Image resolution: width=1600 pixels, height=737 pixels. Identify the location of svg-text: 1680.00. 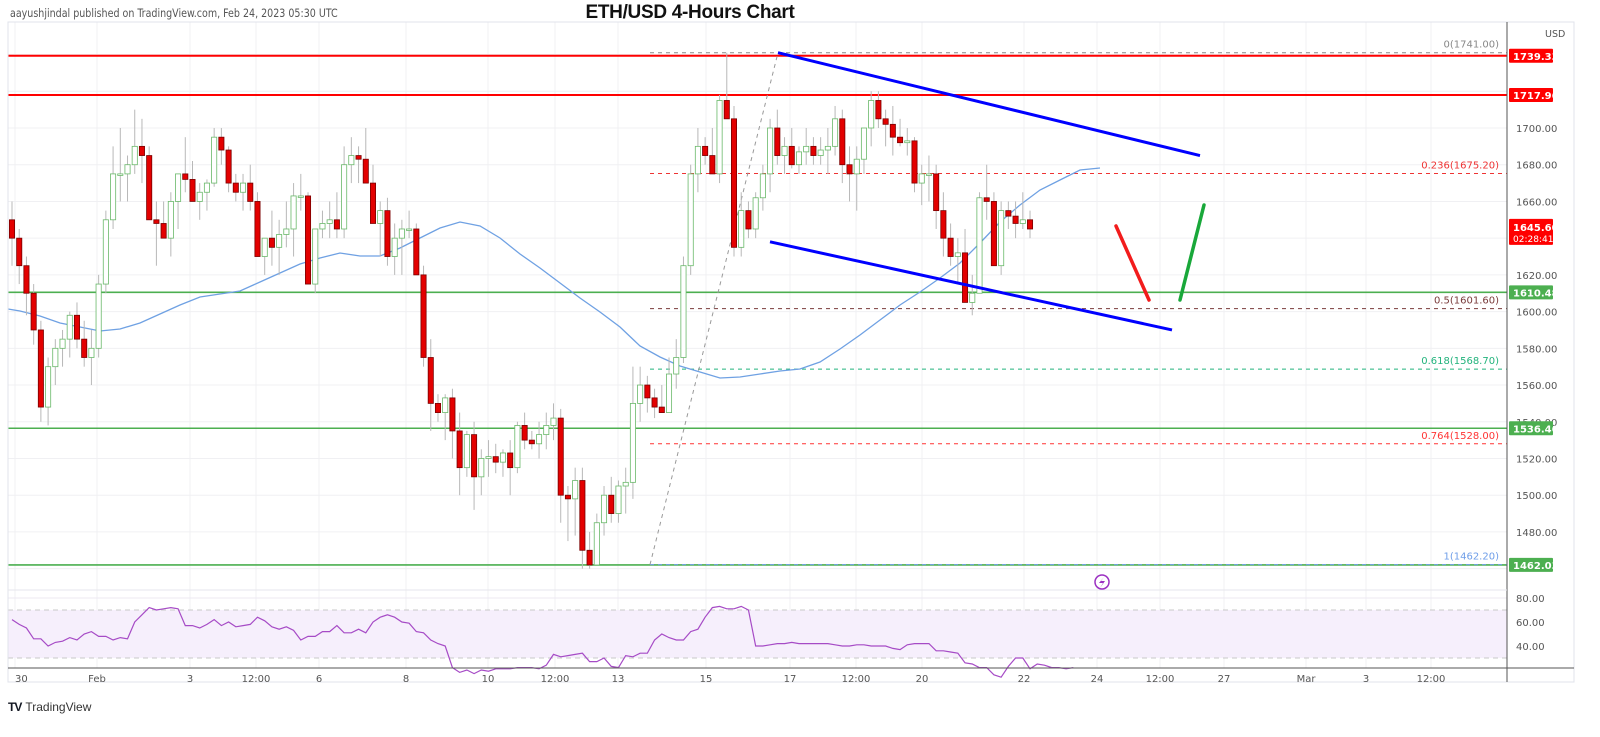
(1536, 166).